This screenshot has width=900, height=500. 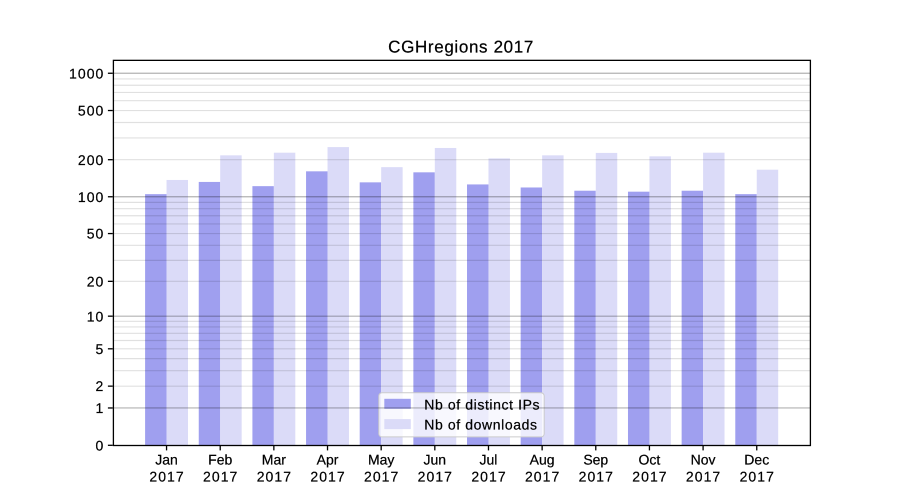 I want to click on svg-text: 50, so click(x=96, y=234).